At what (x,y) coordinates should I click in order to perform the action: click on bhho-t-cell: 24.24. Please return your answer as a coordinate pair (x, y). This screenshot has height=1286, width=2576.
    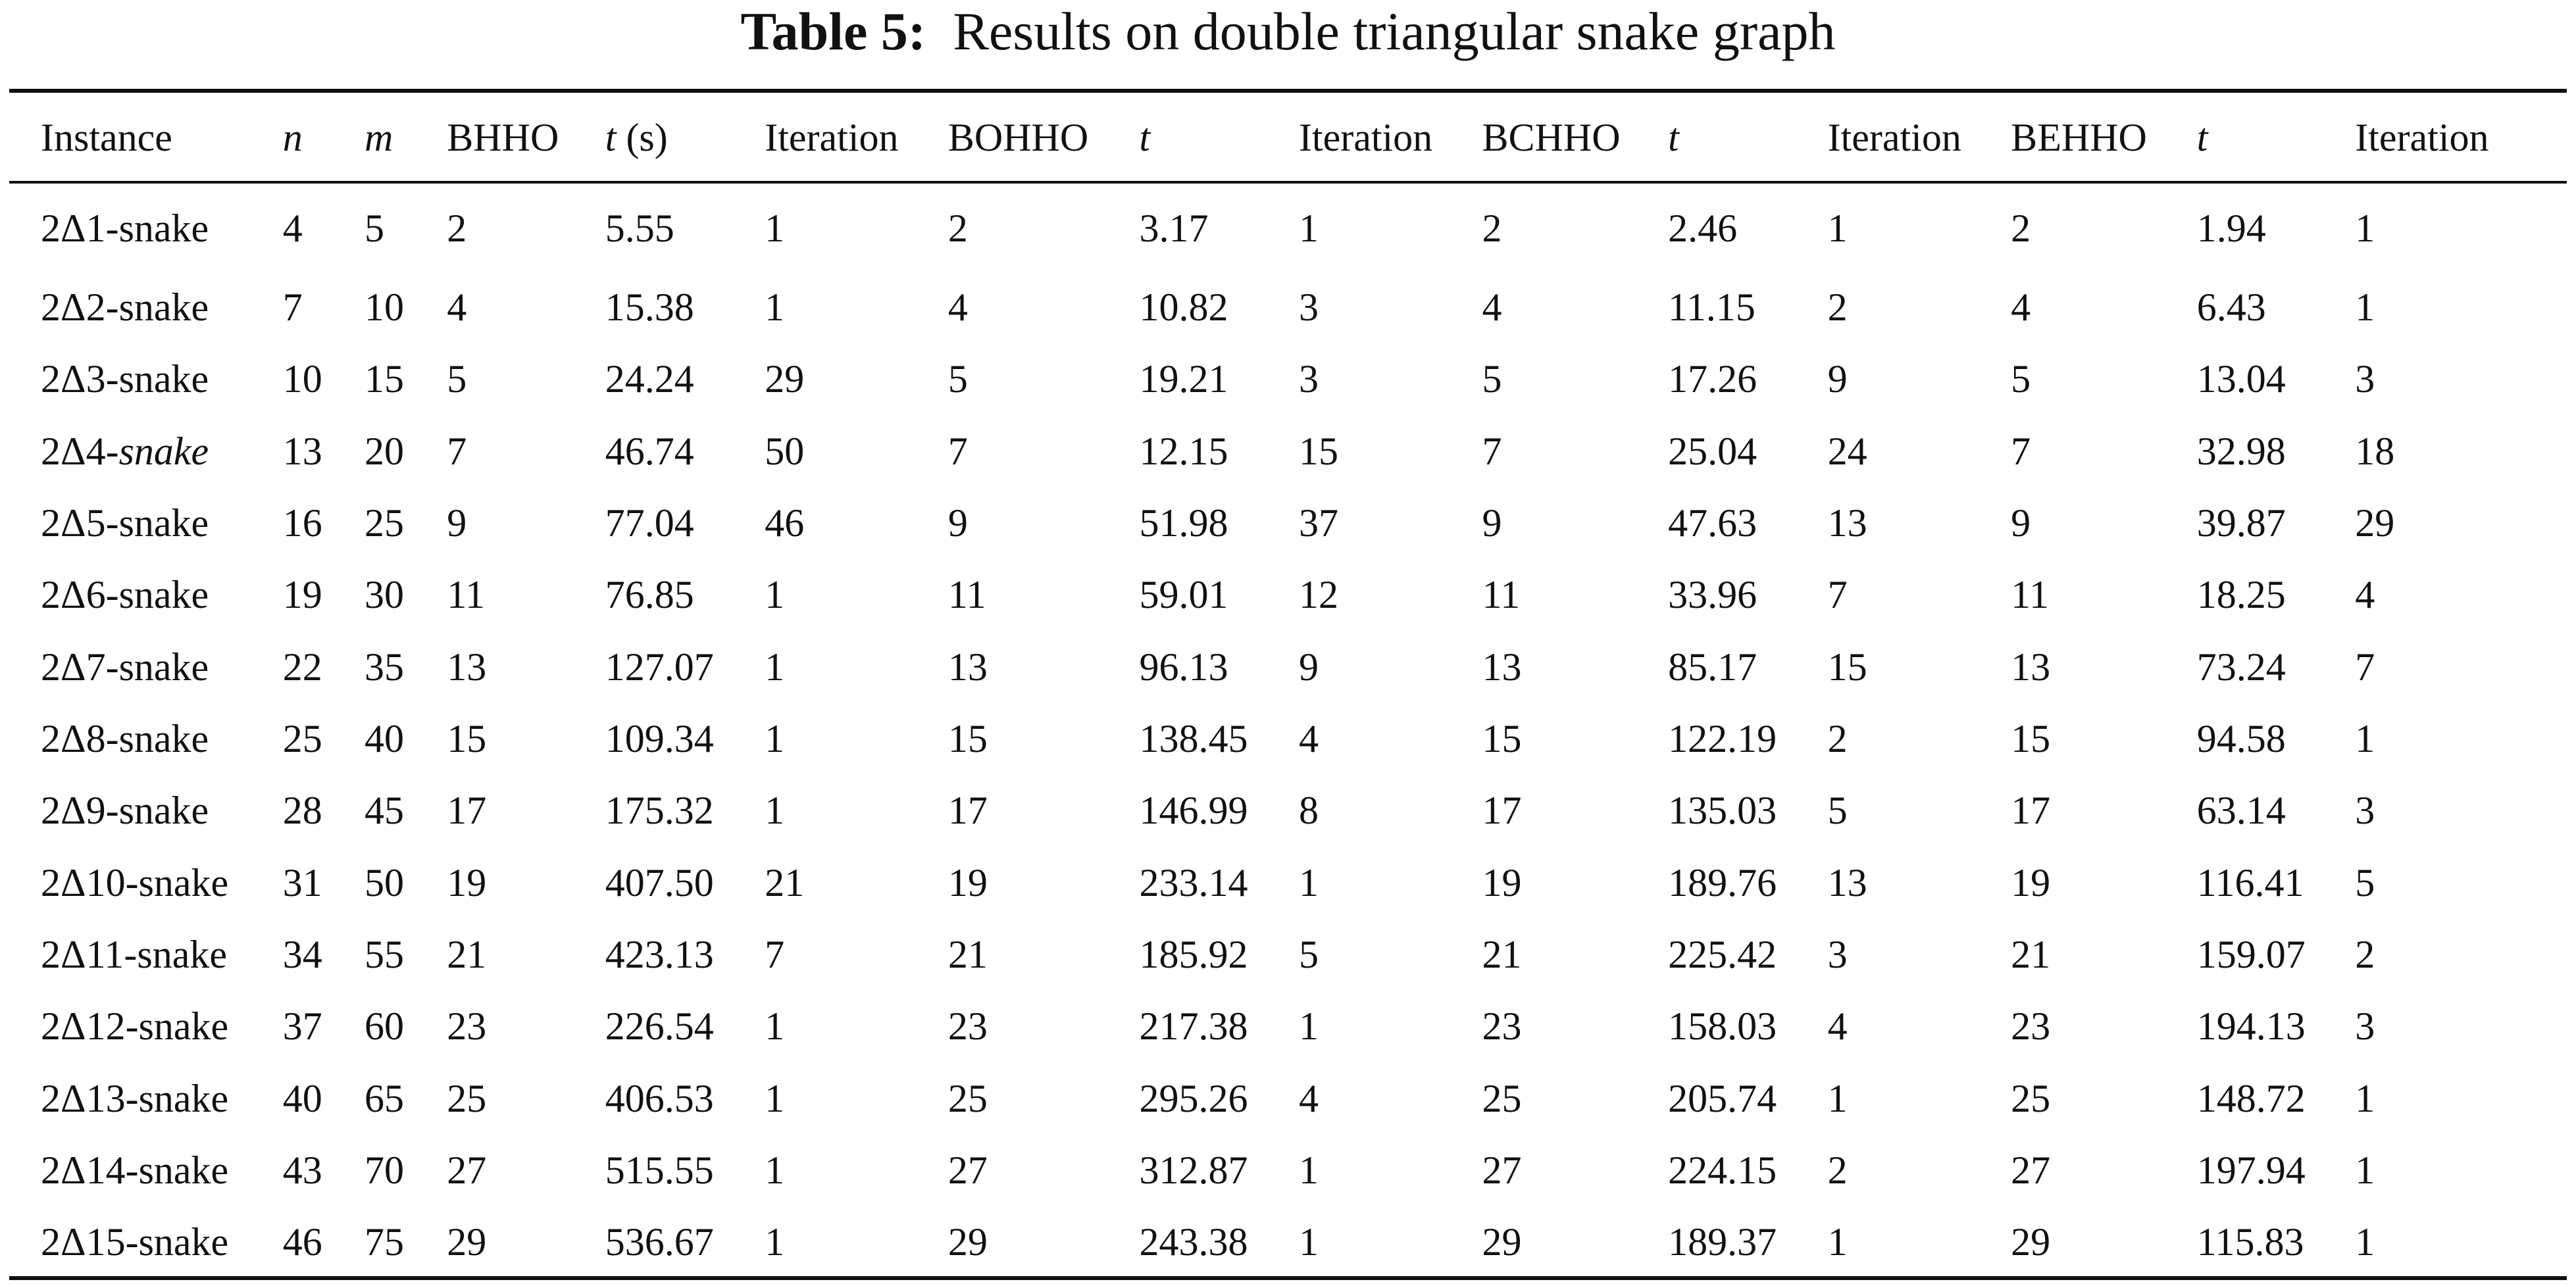
    Looking at the image, I should click on (649, 379).